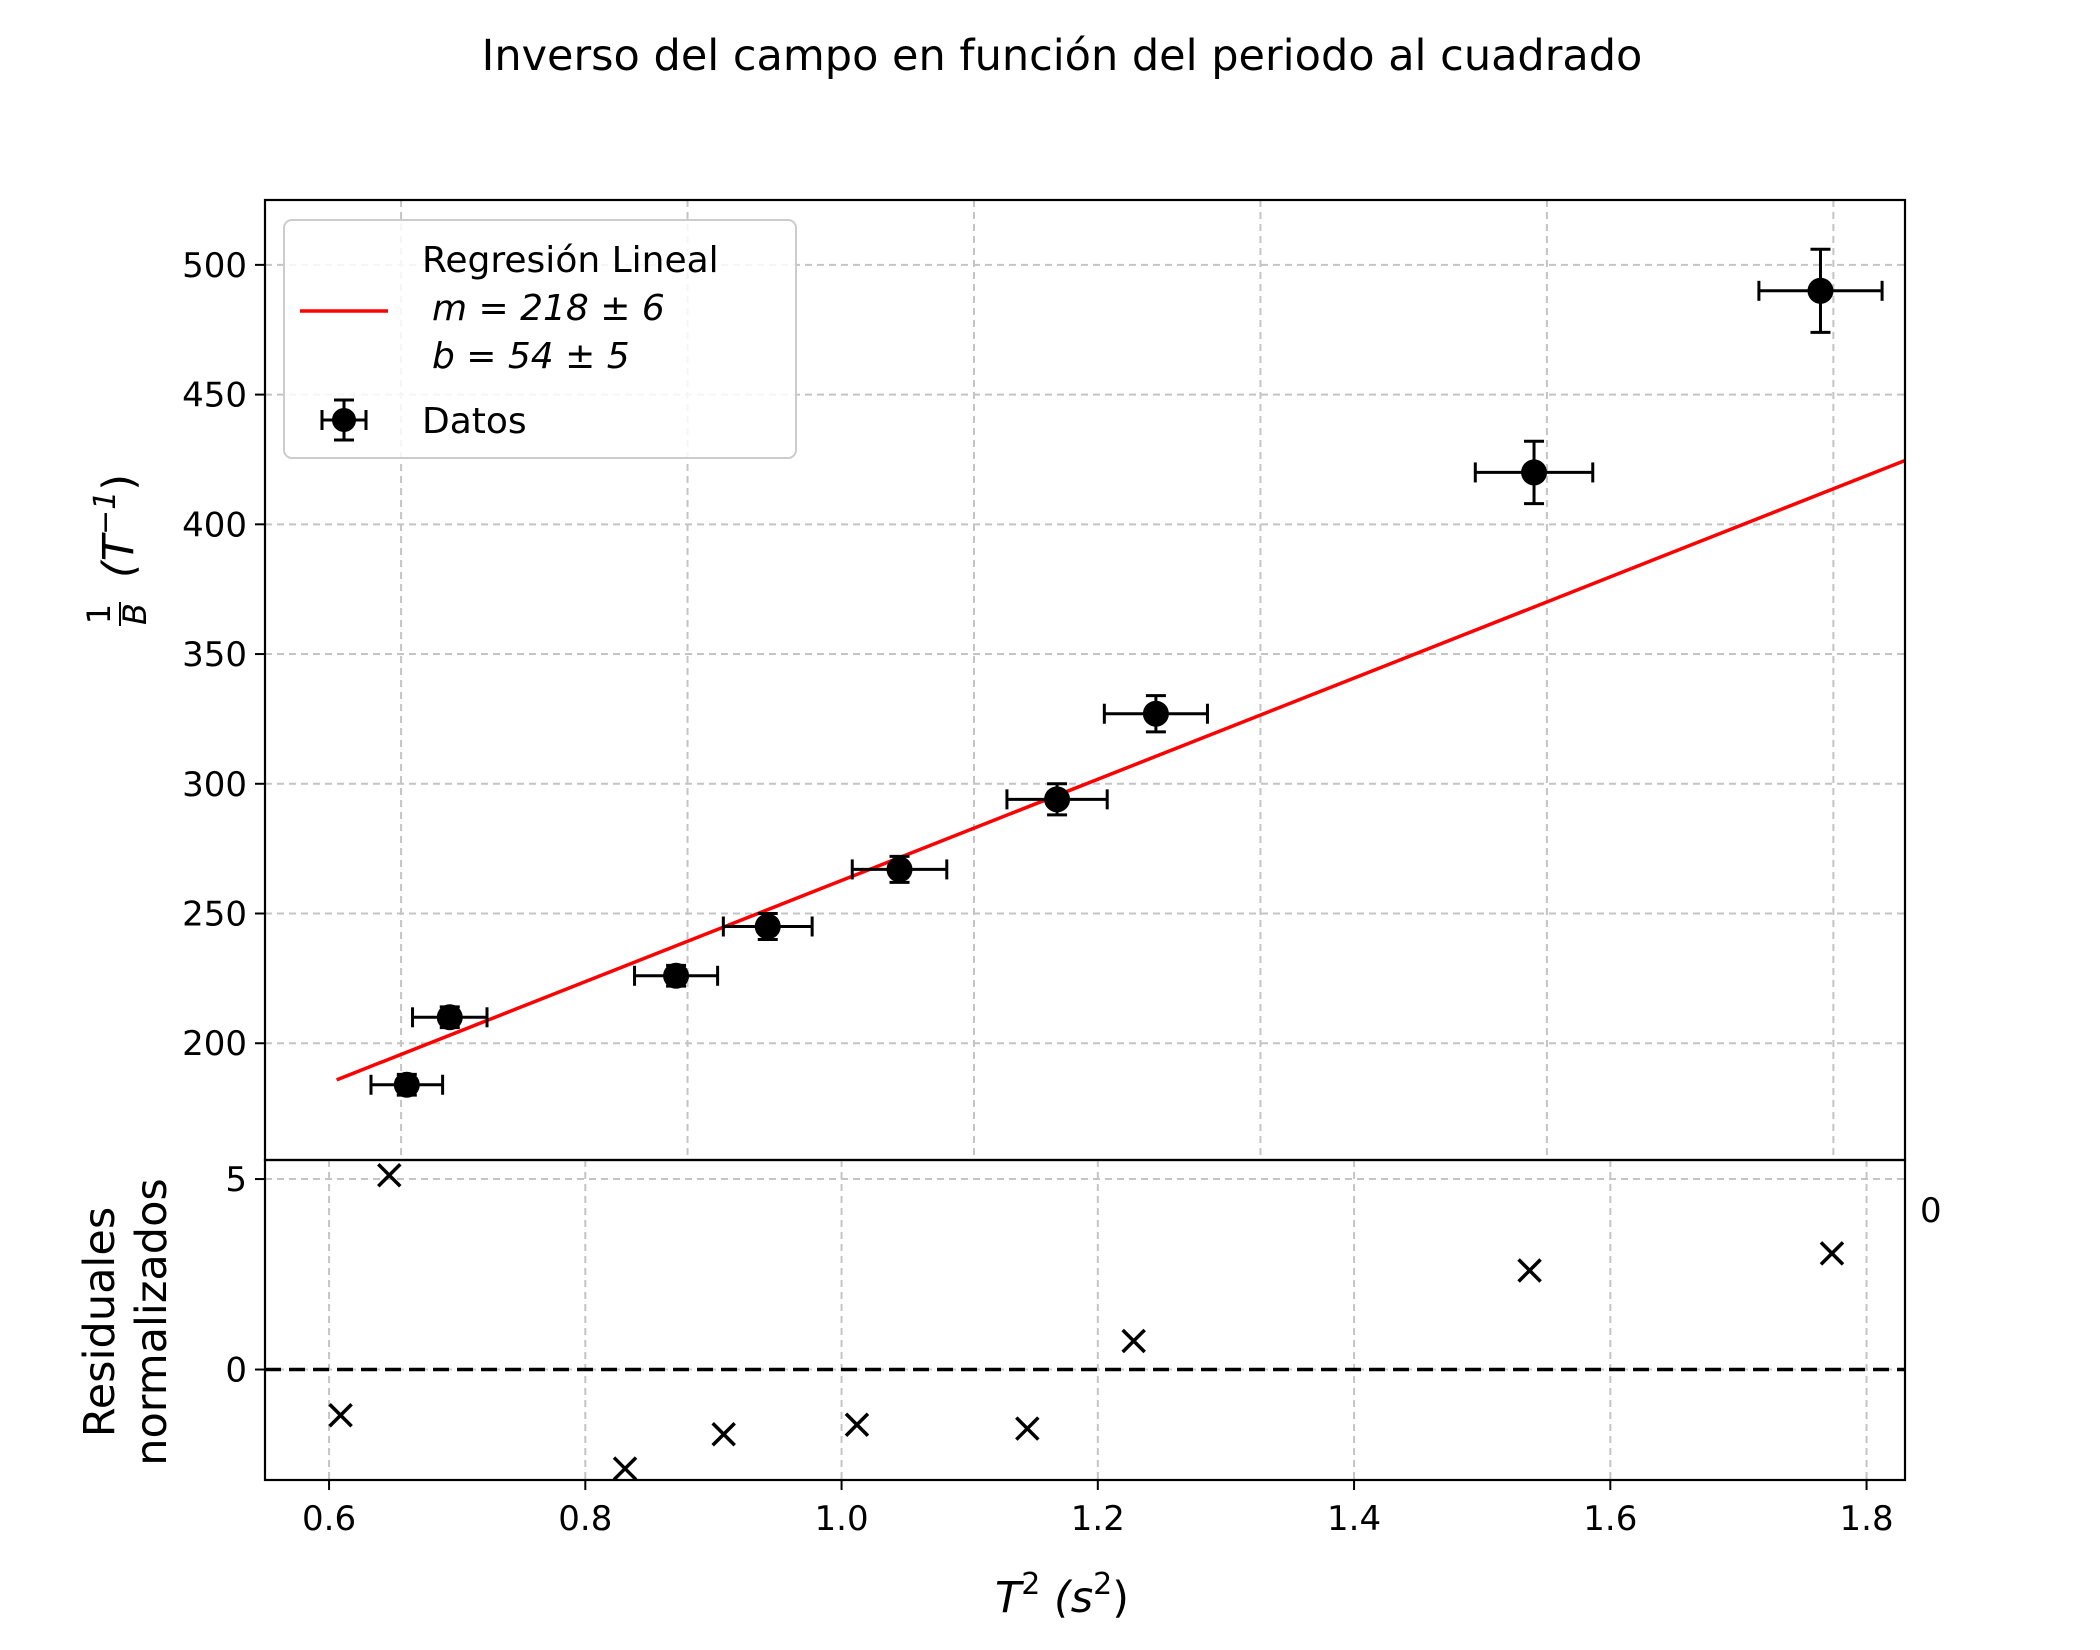  Describe the element at coordinates (329, 1519) in the screenshot. I see `x-tick-label: 0.6` at that location.